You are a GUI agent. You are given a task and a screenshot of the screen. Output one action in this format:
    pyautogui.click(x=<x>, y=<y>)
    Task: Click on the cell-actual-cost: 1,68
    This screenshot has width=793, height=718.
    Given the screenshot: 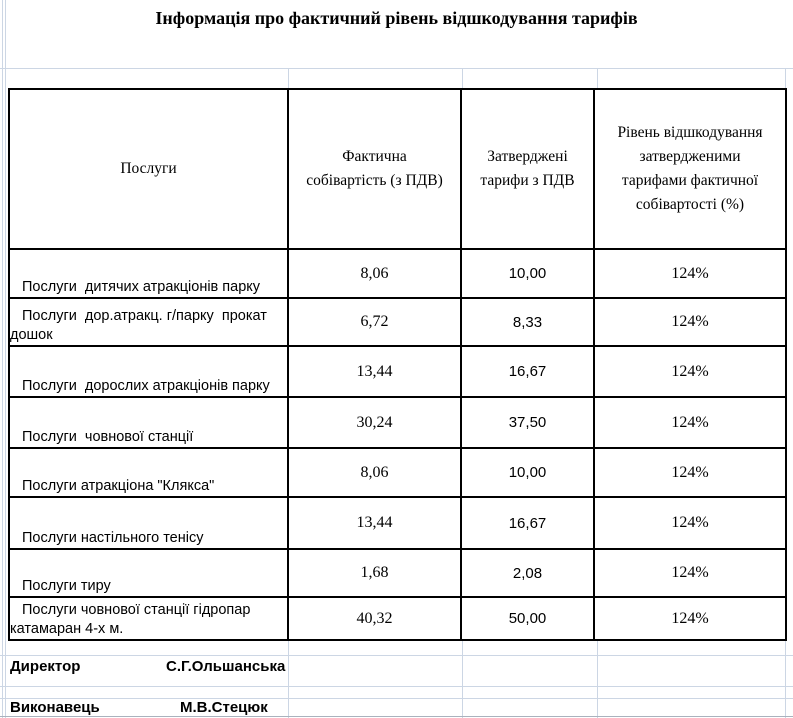 What is the action you would take?
    pyautogui.click(x=374, y=573)
    